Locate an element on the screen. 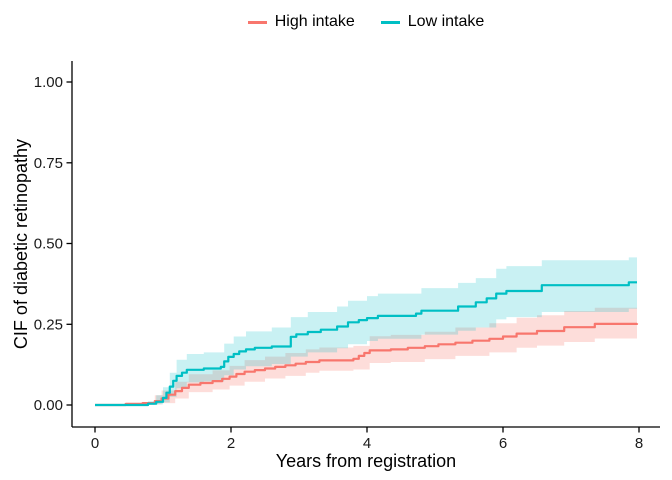 The height and width of the screenshot is (480, 672). y-tick-label: 0.50 is located at coordinates (48, 244).